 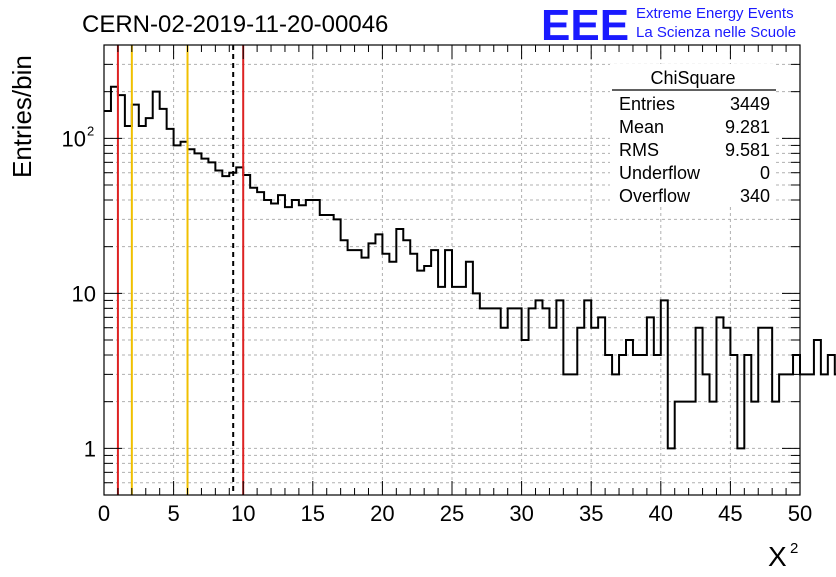 What do you see at coordinates (661, 513) in the screenshot?
I see `x-tick-label: 40` at bounding box center [661, 513].